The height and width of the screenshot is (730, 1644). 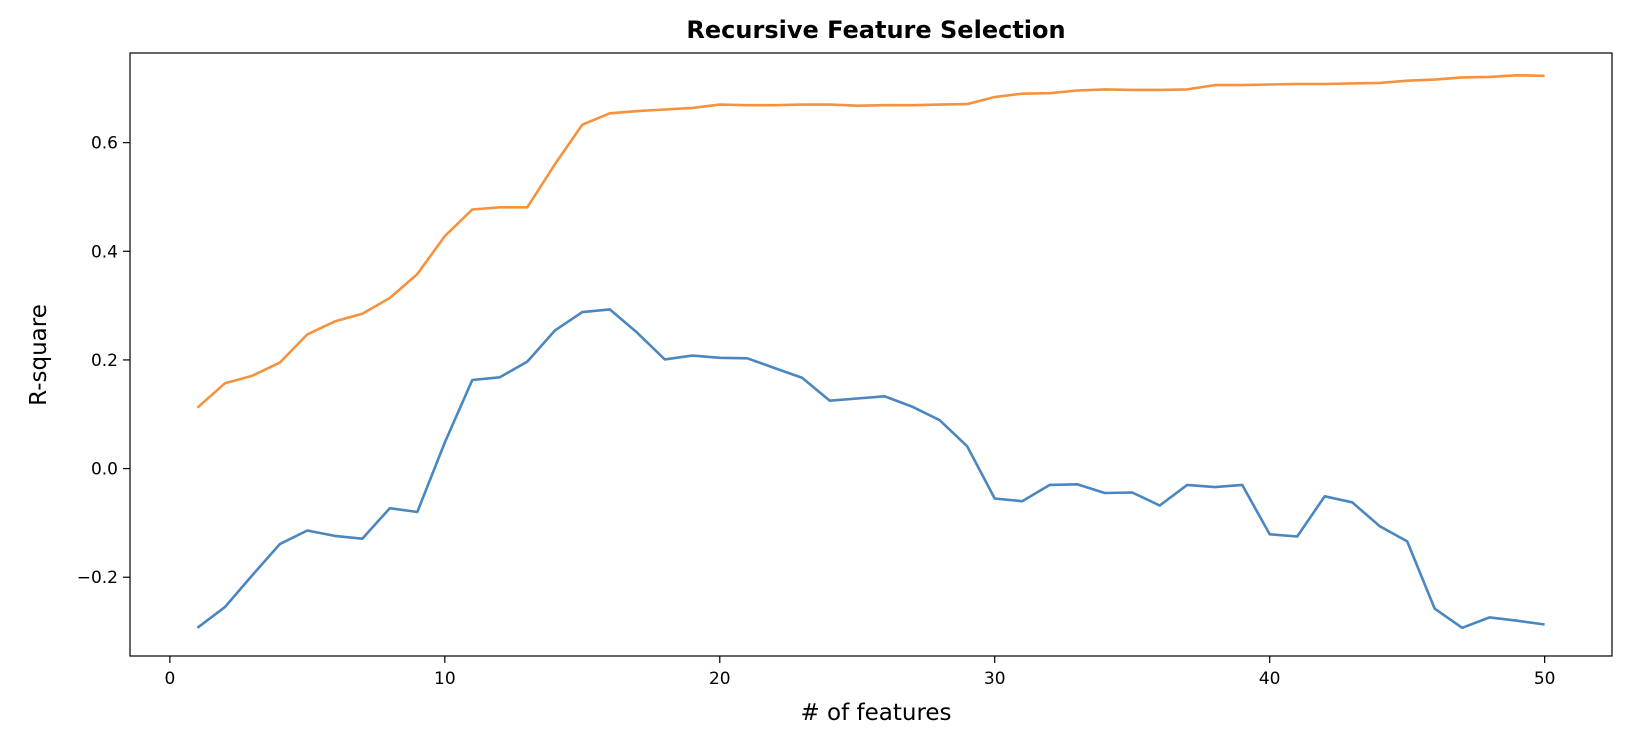 I want to click on y-tick-label: 0.4, so click(x=104, y=252).